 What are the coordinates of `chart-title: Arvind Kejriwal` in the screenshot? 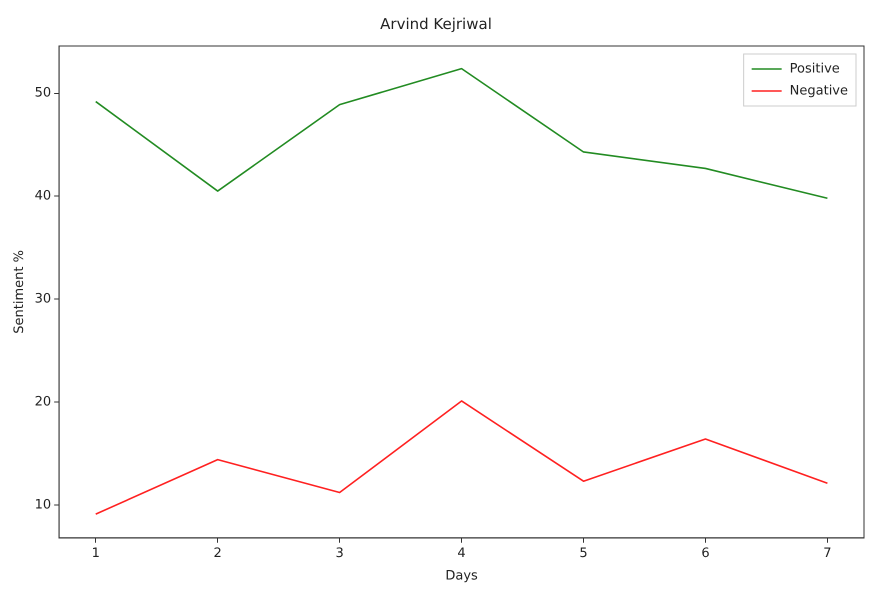 It's located at (436, 23).